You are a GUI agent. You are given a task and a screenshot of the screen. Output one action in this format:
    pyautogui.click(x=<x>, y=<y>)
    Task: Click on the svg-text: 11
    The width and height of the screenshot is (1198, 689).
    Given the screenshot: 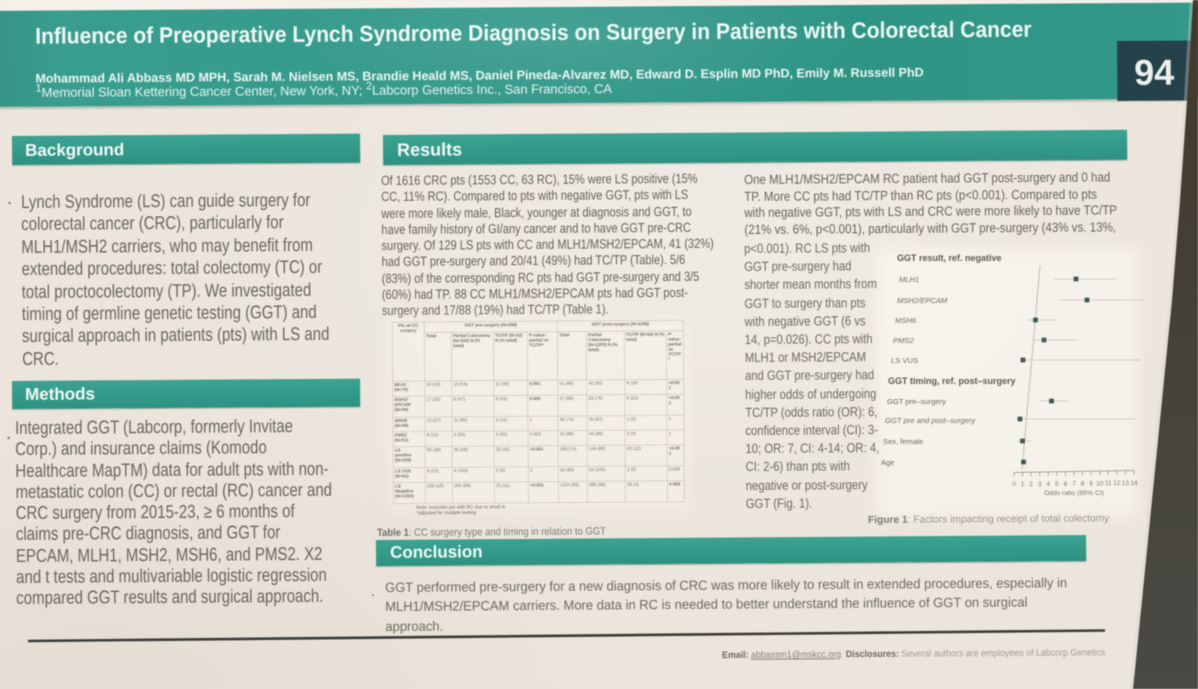 What is the action you would take?
    pyautogui.click(x=1108, y=483)
    